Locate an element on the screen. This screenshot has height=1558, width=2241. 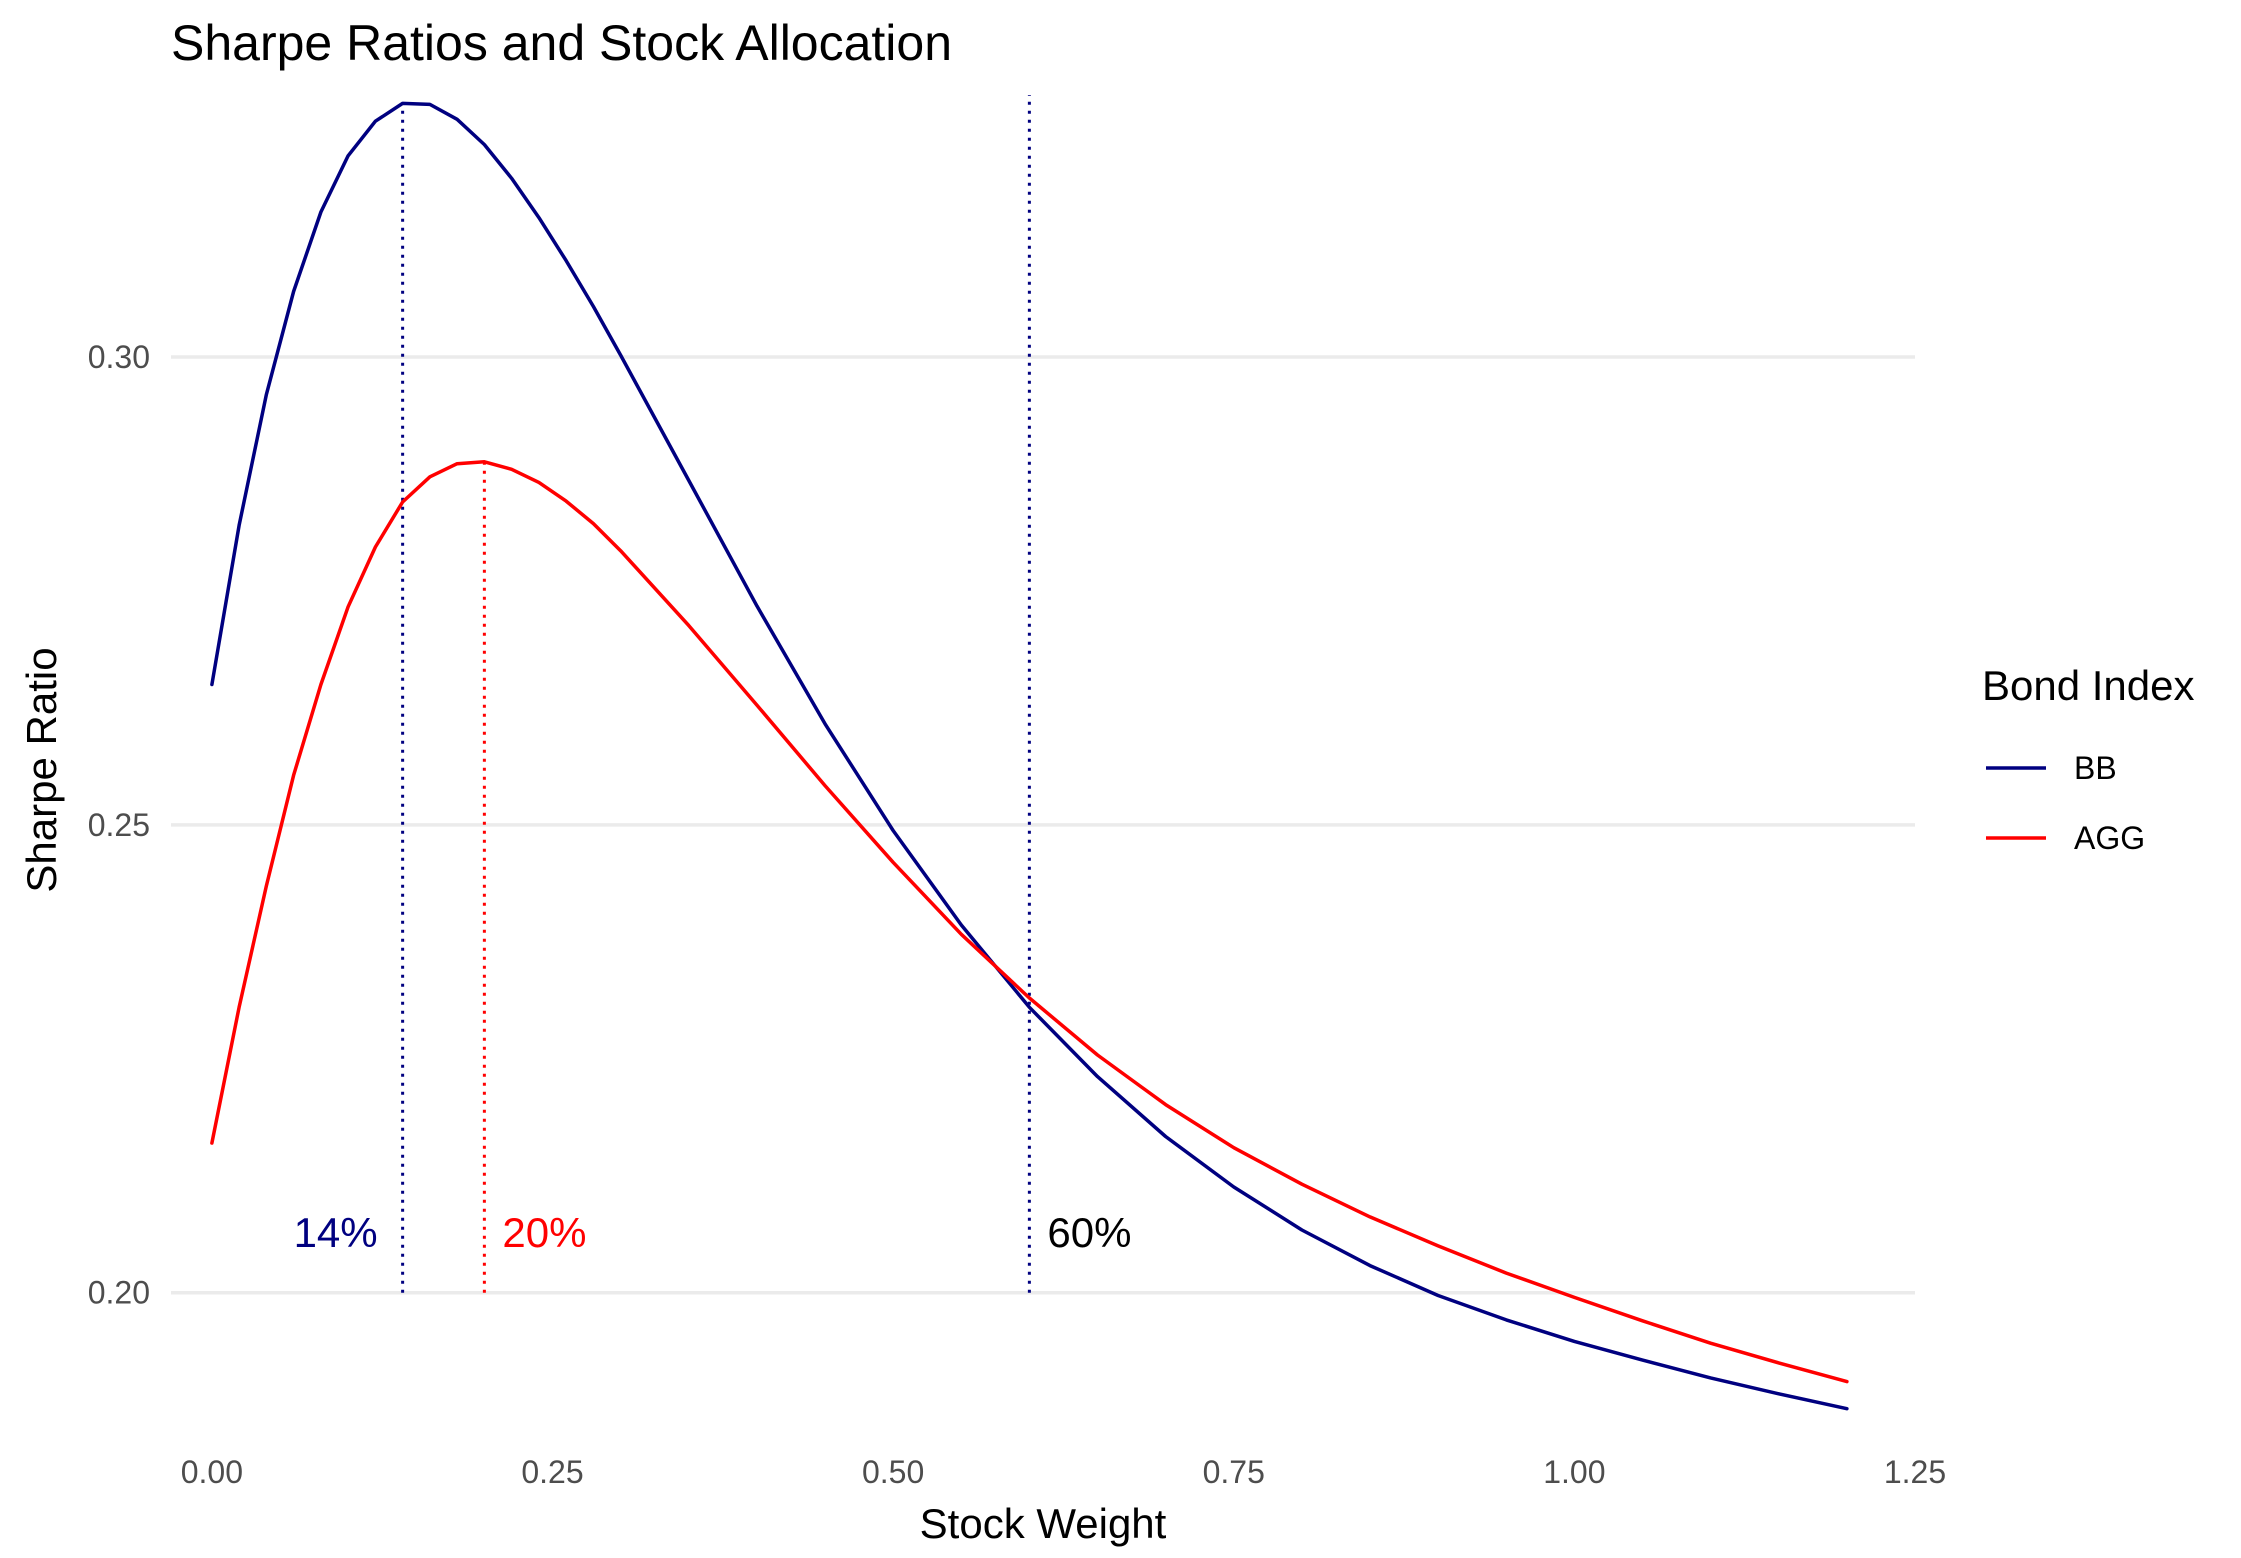
x-tick-label: 0.25 is located at coordinates (552, 1472).